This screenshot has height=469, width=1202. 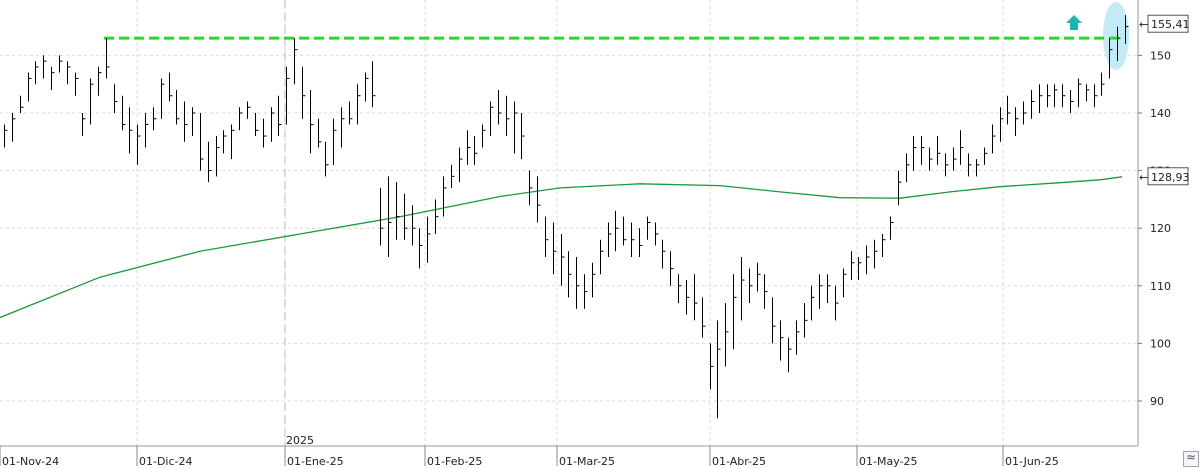 What do you see at coordinates (1143, 24) in the screenshot?
I see `last-price-pointer-icon: ←` at bounding box center [1143, 24].